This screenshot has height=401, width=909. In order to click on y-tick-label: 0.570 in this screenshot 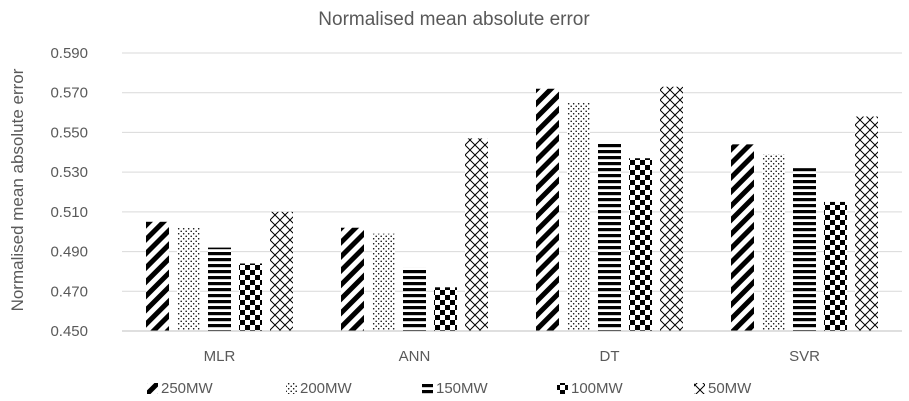, I will do `click(69, 93)`.